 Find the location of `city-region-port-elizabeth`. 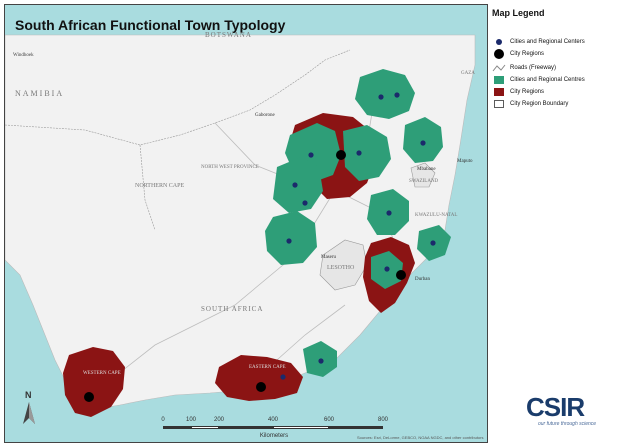

city-region-port-elizabeth is located at coordinates (259, 378).